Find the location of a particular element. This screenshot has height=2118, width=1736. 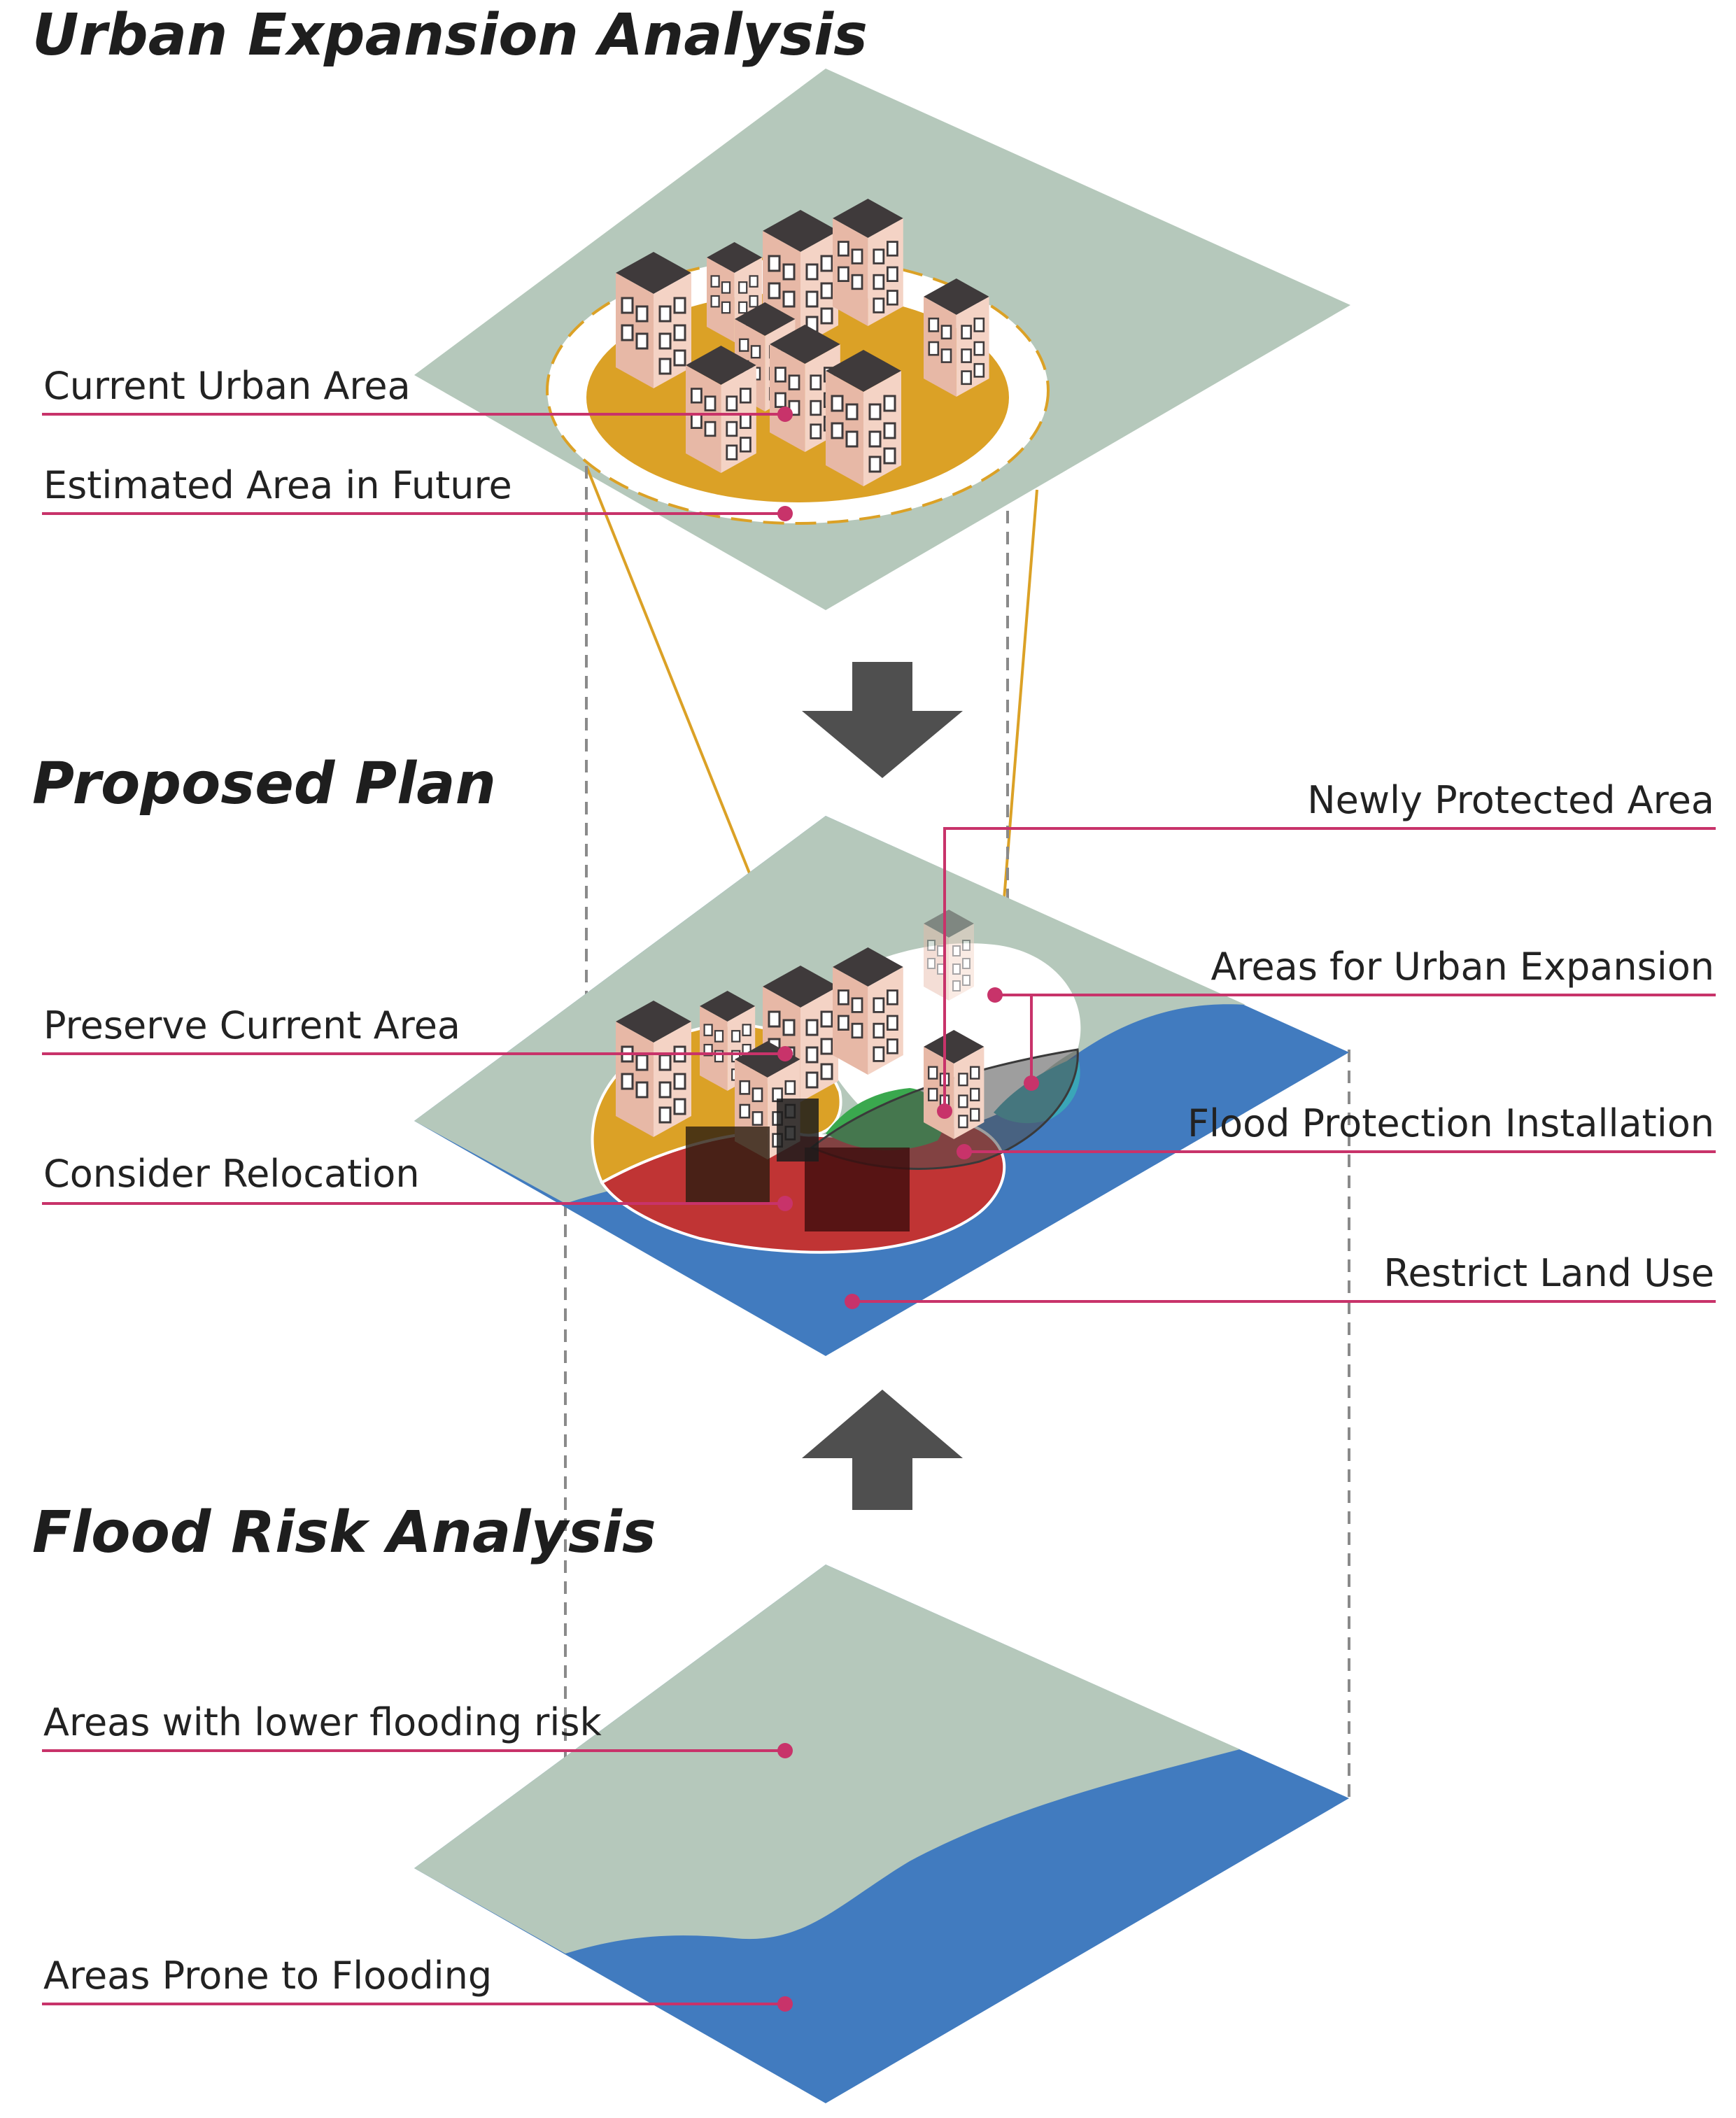

label-estimated-area-future: Estimated Area in Future is located at coordinates (277, 485).